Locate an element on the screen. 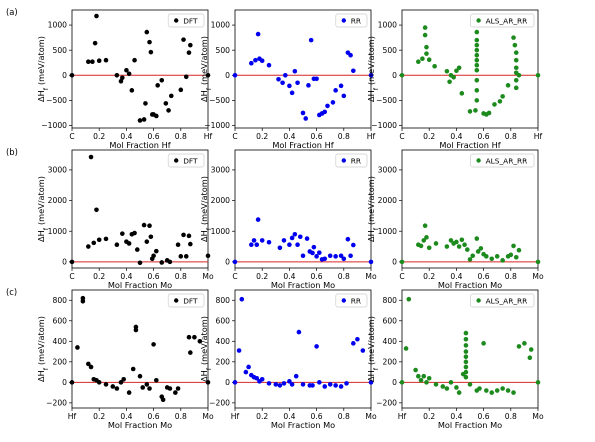 The width and height of the screenshot is (595, 442). y-tick-label: 400 is located at coordinates (390, 341).